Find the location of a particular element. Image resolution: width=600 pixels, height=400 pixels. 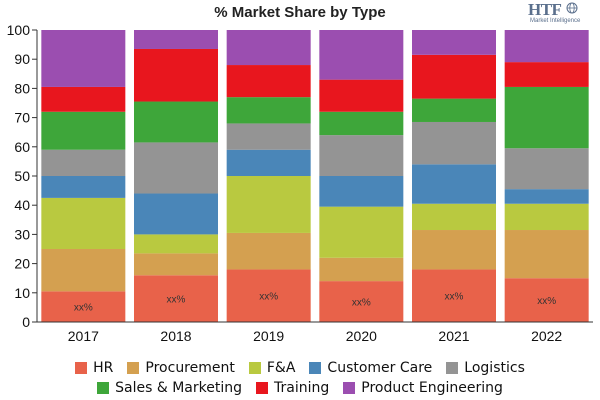

x-tick-label: 2019 is located at coordinates (268, 336).